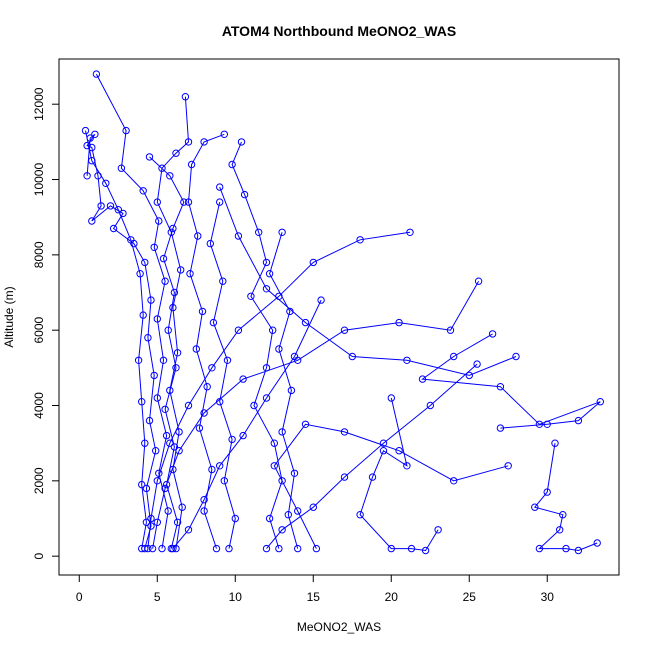 The height and width of the screenshot is (650, 650). I want to click on x-axis: 0 5 10 15 20 25 30, so click(315, 589).